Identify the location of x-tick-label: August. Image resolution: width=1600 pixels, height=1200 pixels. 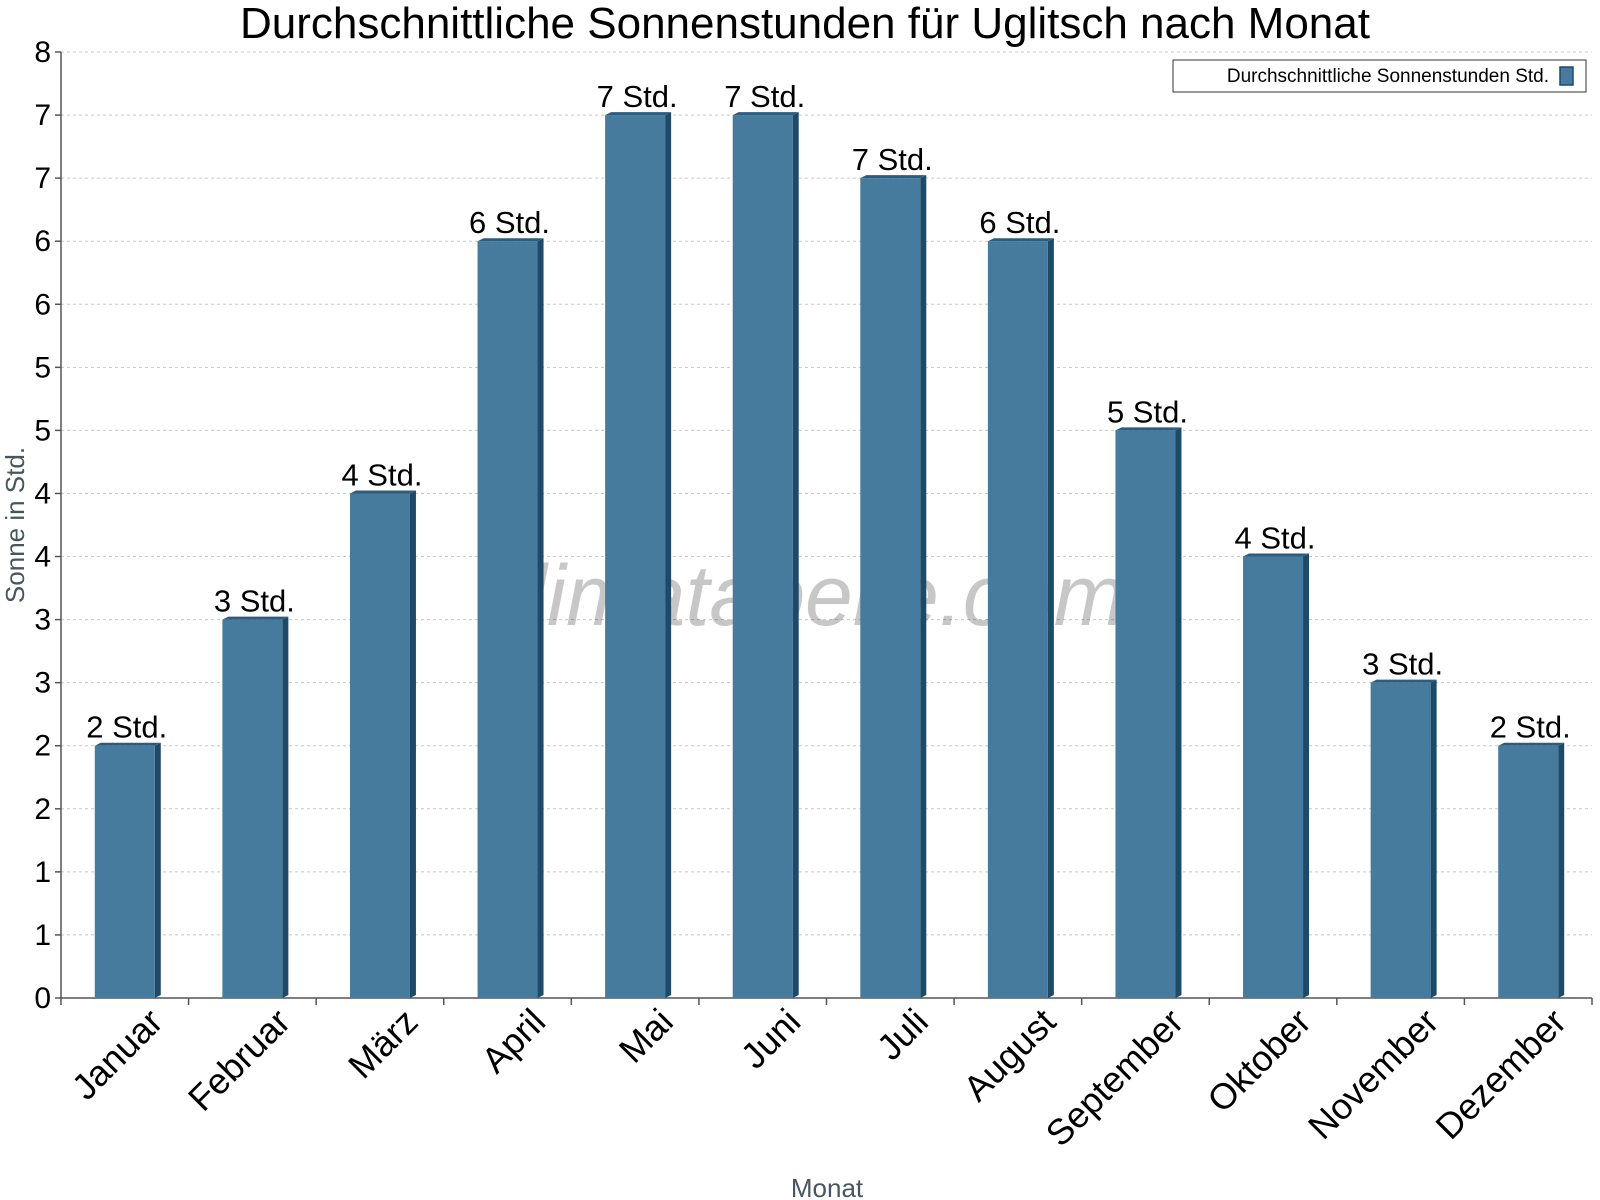
(1009, 1055).